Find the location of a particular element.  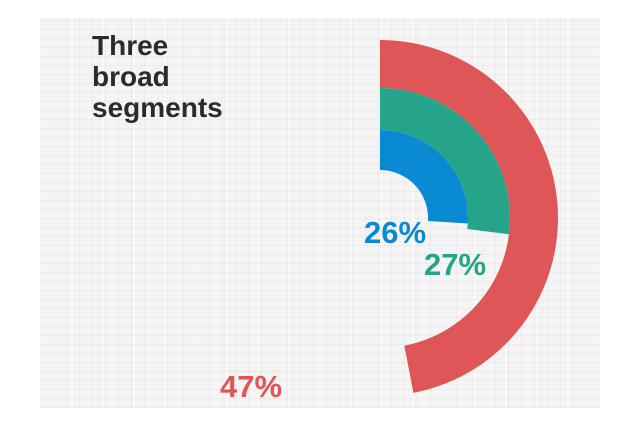

title-line-2: broad is located at coordinates (131, 76).